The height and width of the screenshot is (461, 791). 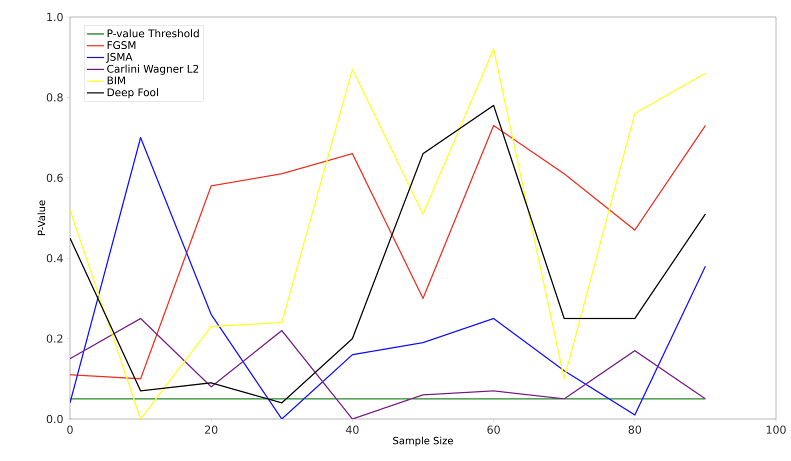 What do you see at coordinates (116, 80) in the screenshot?
I see `legend-label: BIM` at bounding box center [116, 80].